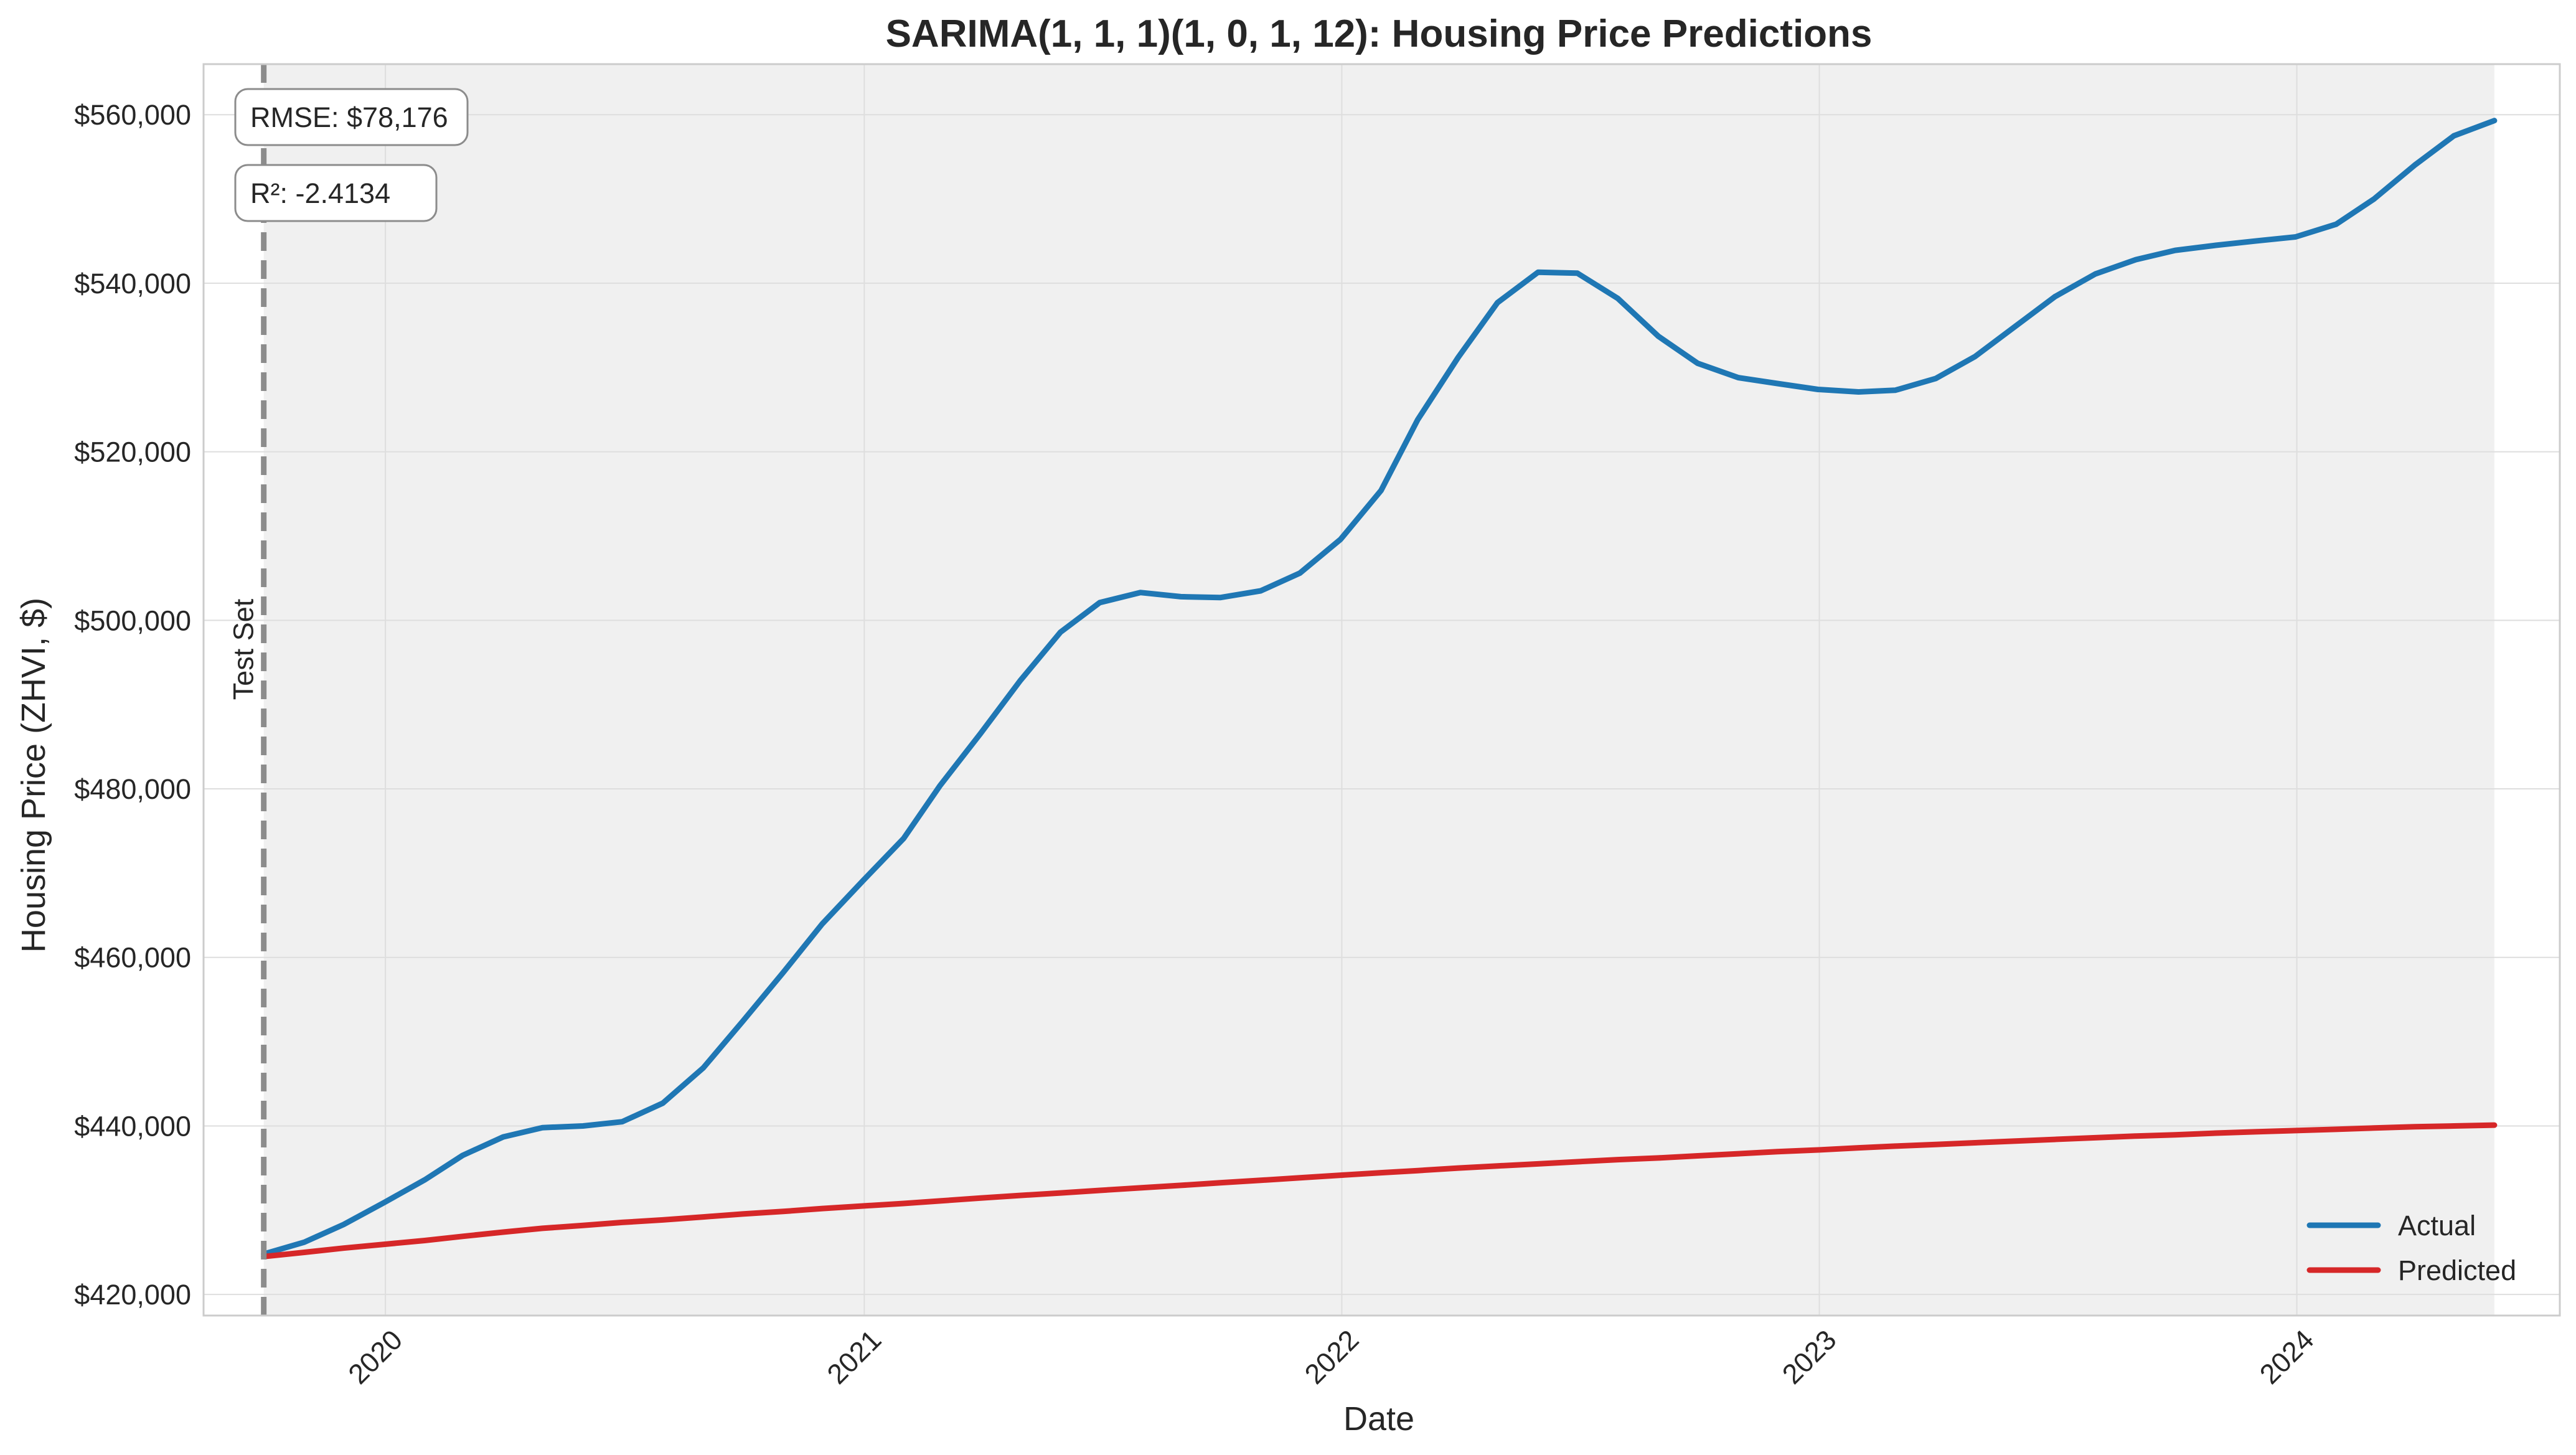  Describe the element at coordinates (2411, 1248) in the screenshot. I see `legend: Actual Predicted` at that location.